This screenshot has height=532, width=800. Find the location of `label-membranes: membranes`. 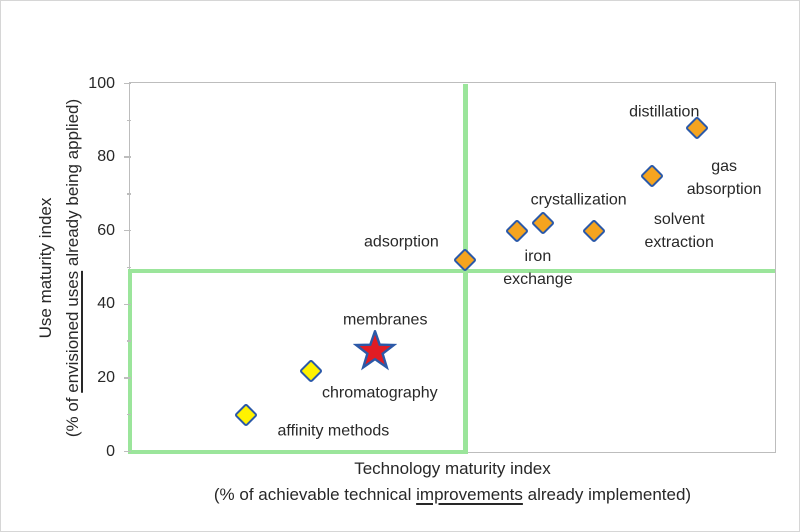

label-membranes: membranes is located at coordinates (385, 320).